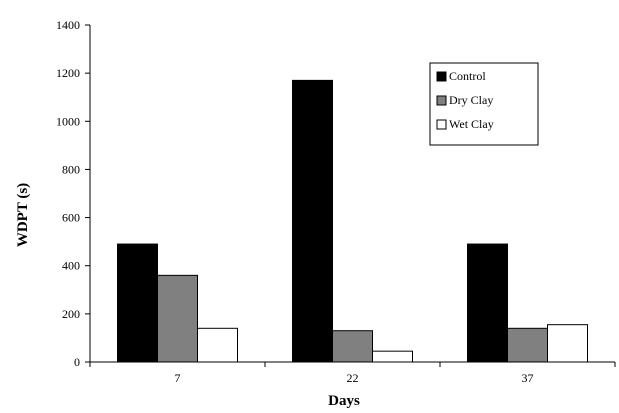  Describe the element at coordinates (344, 401) in the screenshot. I see `x-axis-title: Days` at that location.